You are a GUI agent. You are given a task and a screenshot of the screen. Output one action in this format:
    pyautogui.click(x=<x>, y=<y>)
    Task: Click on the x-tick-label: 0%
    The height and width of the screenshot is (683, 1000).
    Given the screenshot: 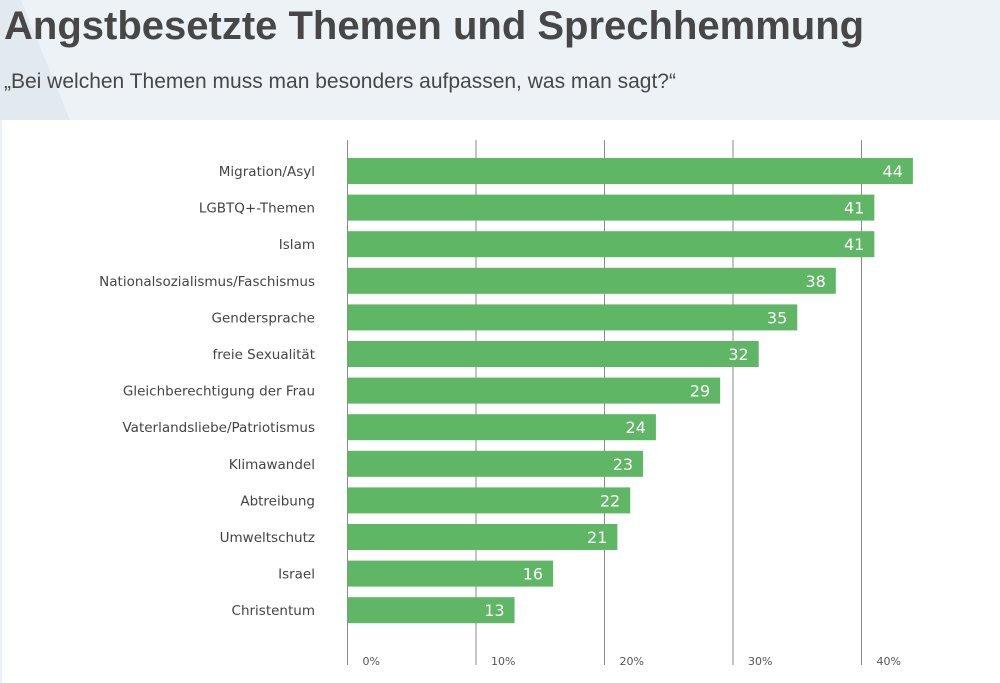 What is the action you would take?
    pyautogui.click(x=371, y=661)
    